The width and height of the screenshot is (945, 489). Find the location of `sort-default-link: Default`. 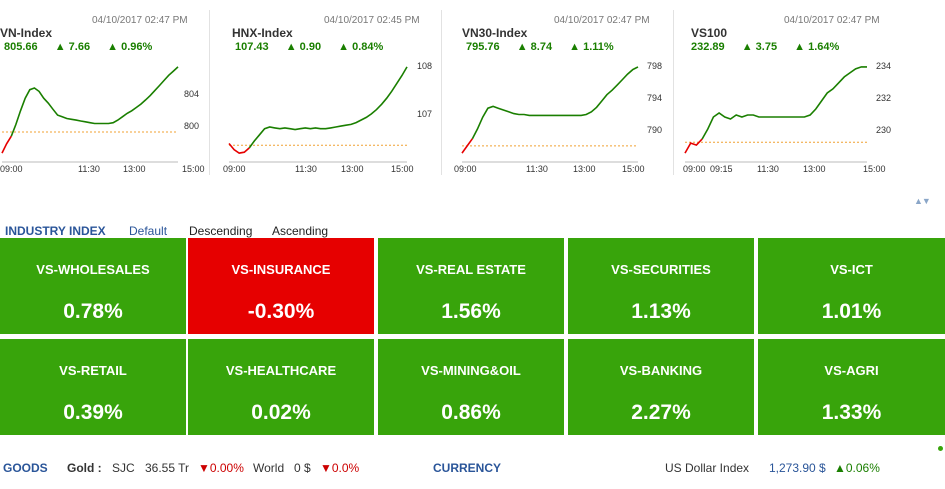

sort-default-link: Default is located at coordinates (148, 231).